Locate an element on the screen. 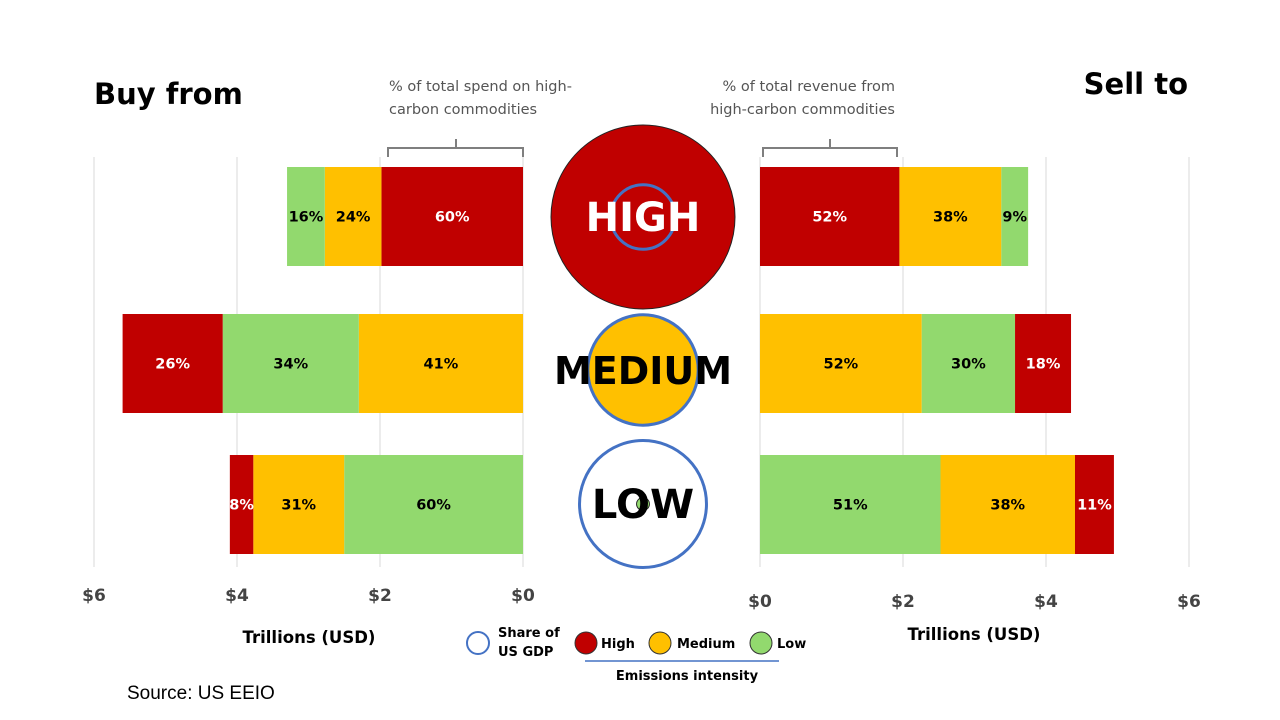 This screenshot has height=720, width=1280. left-bar-label: 26% is located at coordinates (172, 365).